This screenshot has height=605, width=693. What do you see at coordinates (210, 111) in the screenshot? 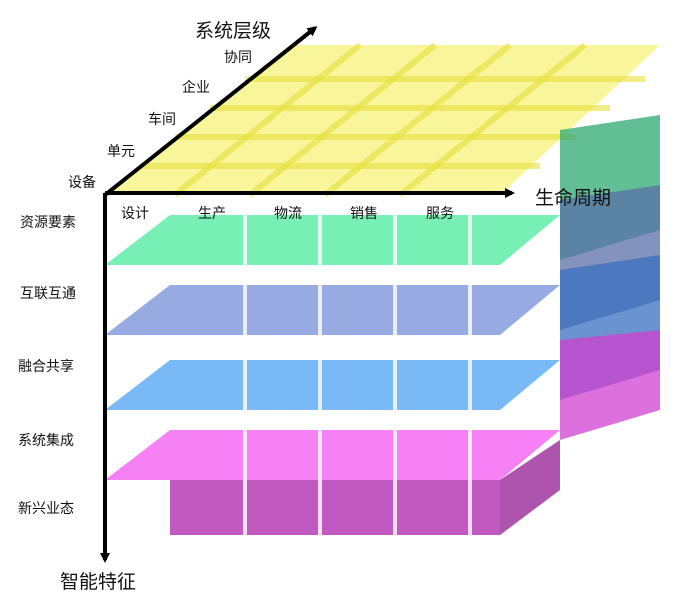
I see `system-level-axis` at bounding box center [210, 111].